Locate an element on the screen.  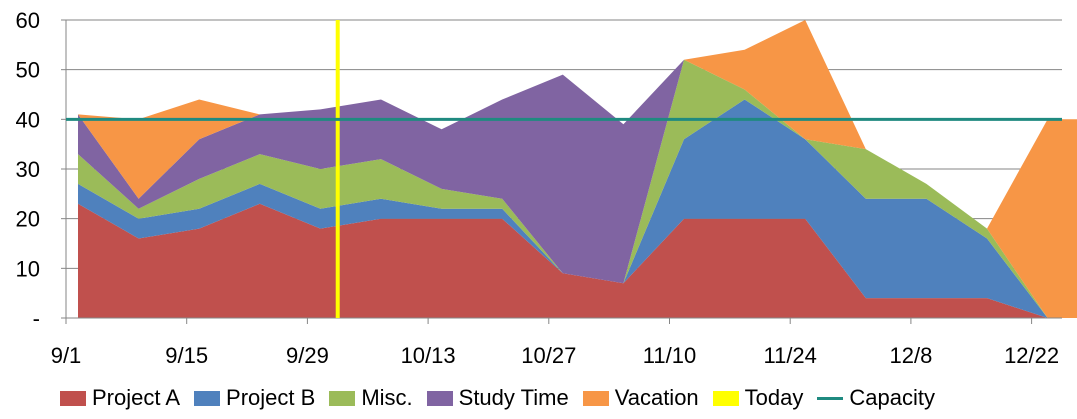
x-tick-label: 10/13 is located at coordinates (428, 355).